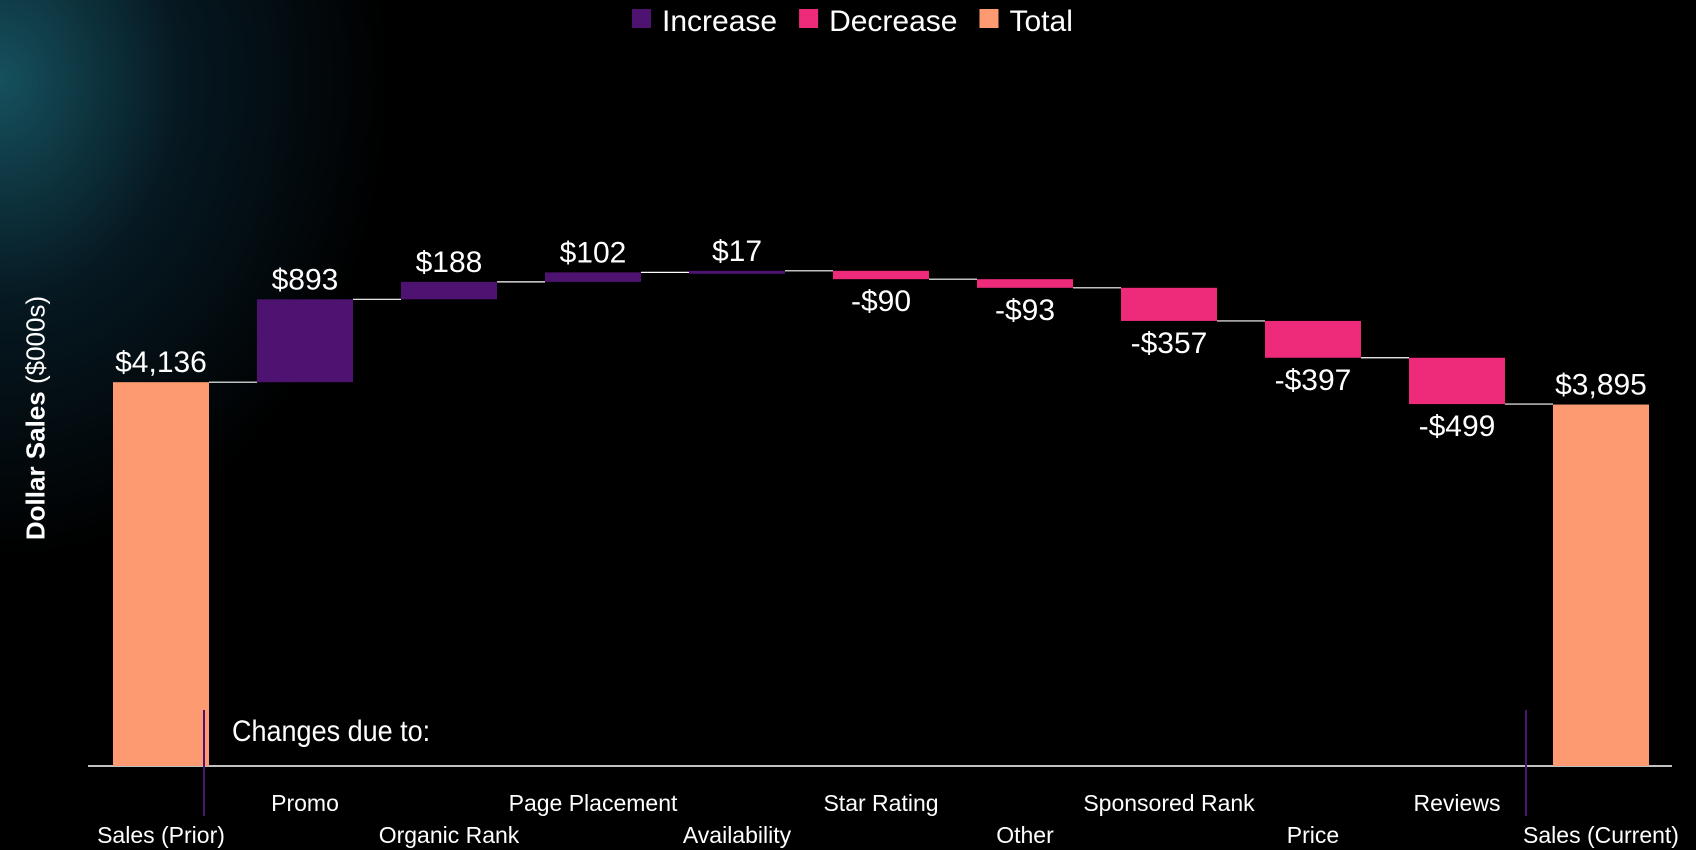 The image size is (1696, 850). Describe the element at coordinates (593, 277) in the screenshot. I see `bar-page-placement` at that location.